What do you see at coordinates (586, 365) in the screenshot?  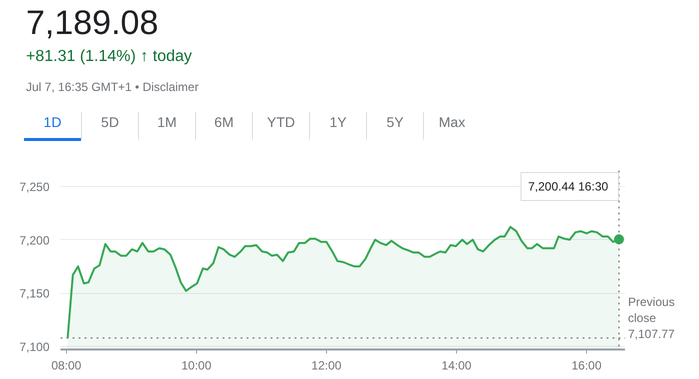 I see `x-tick-label: 16:00` at bounding box center [586, 365].